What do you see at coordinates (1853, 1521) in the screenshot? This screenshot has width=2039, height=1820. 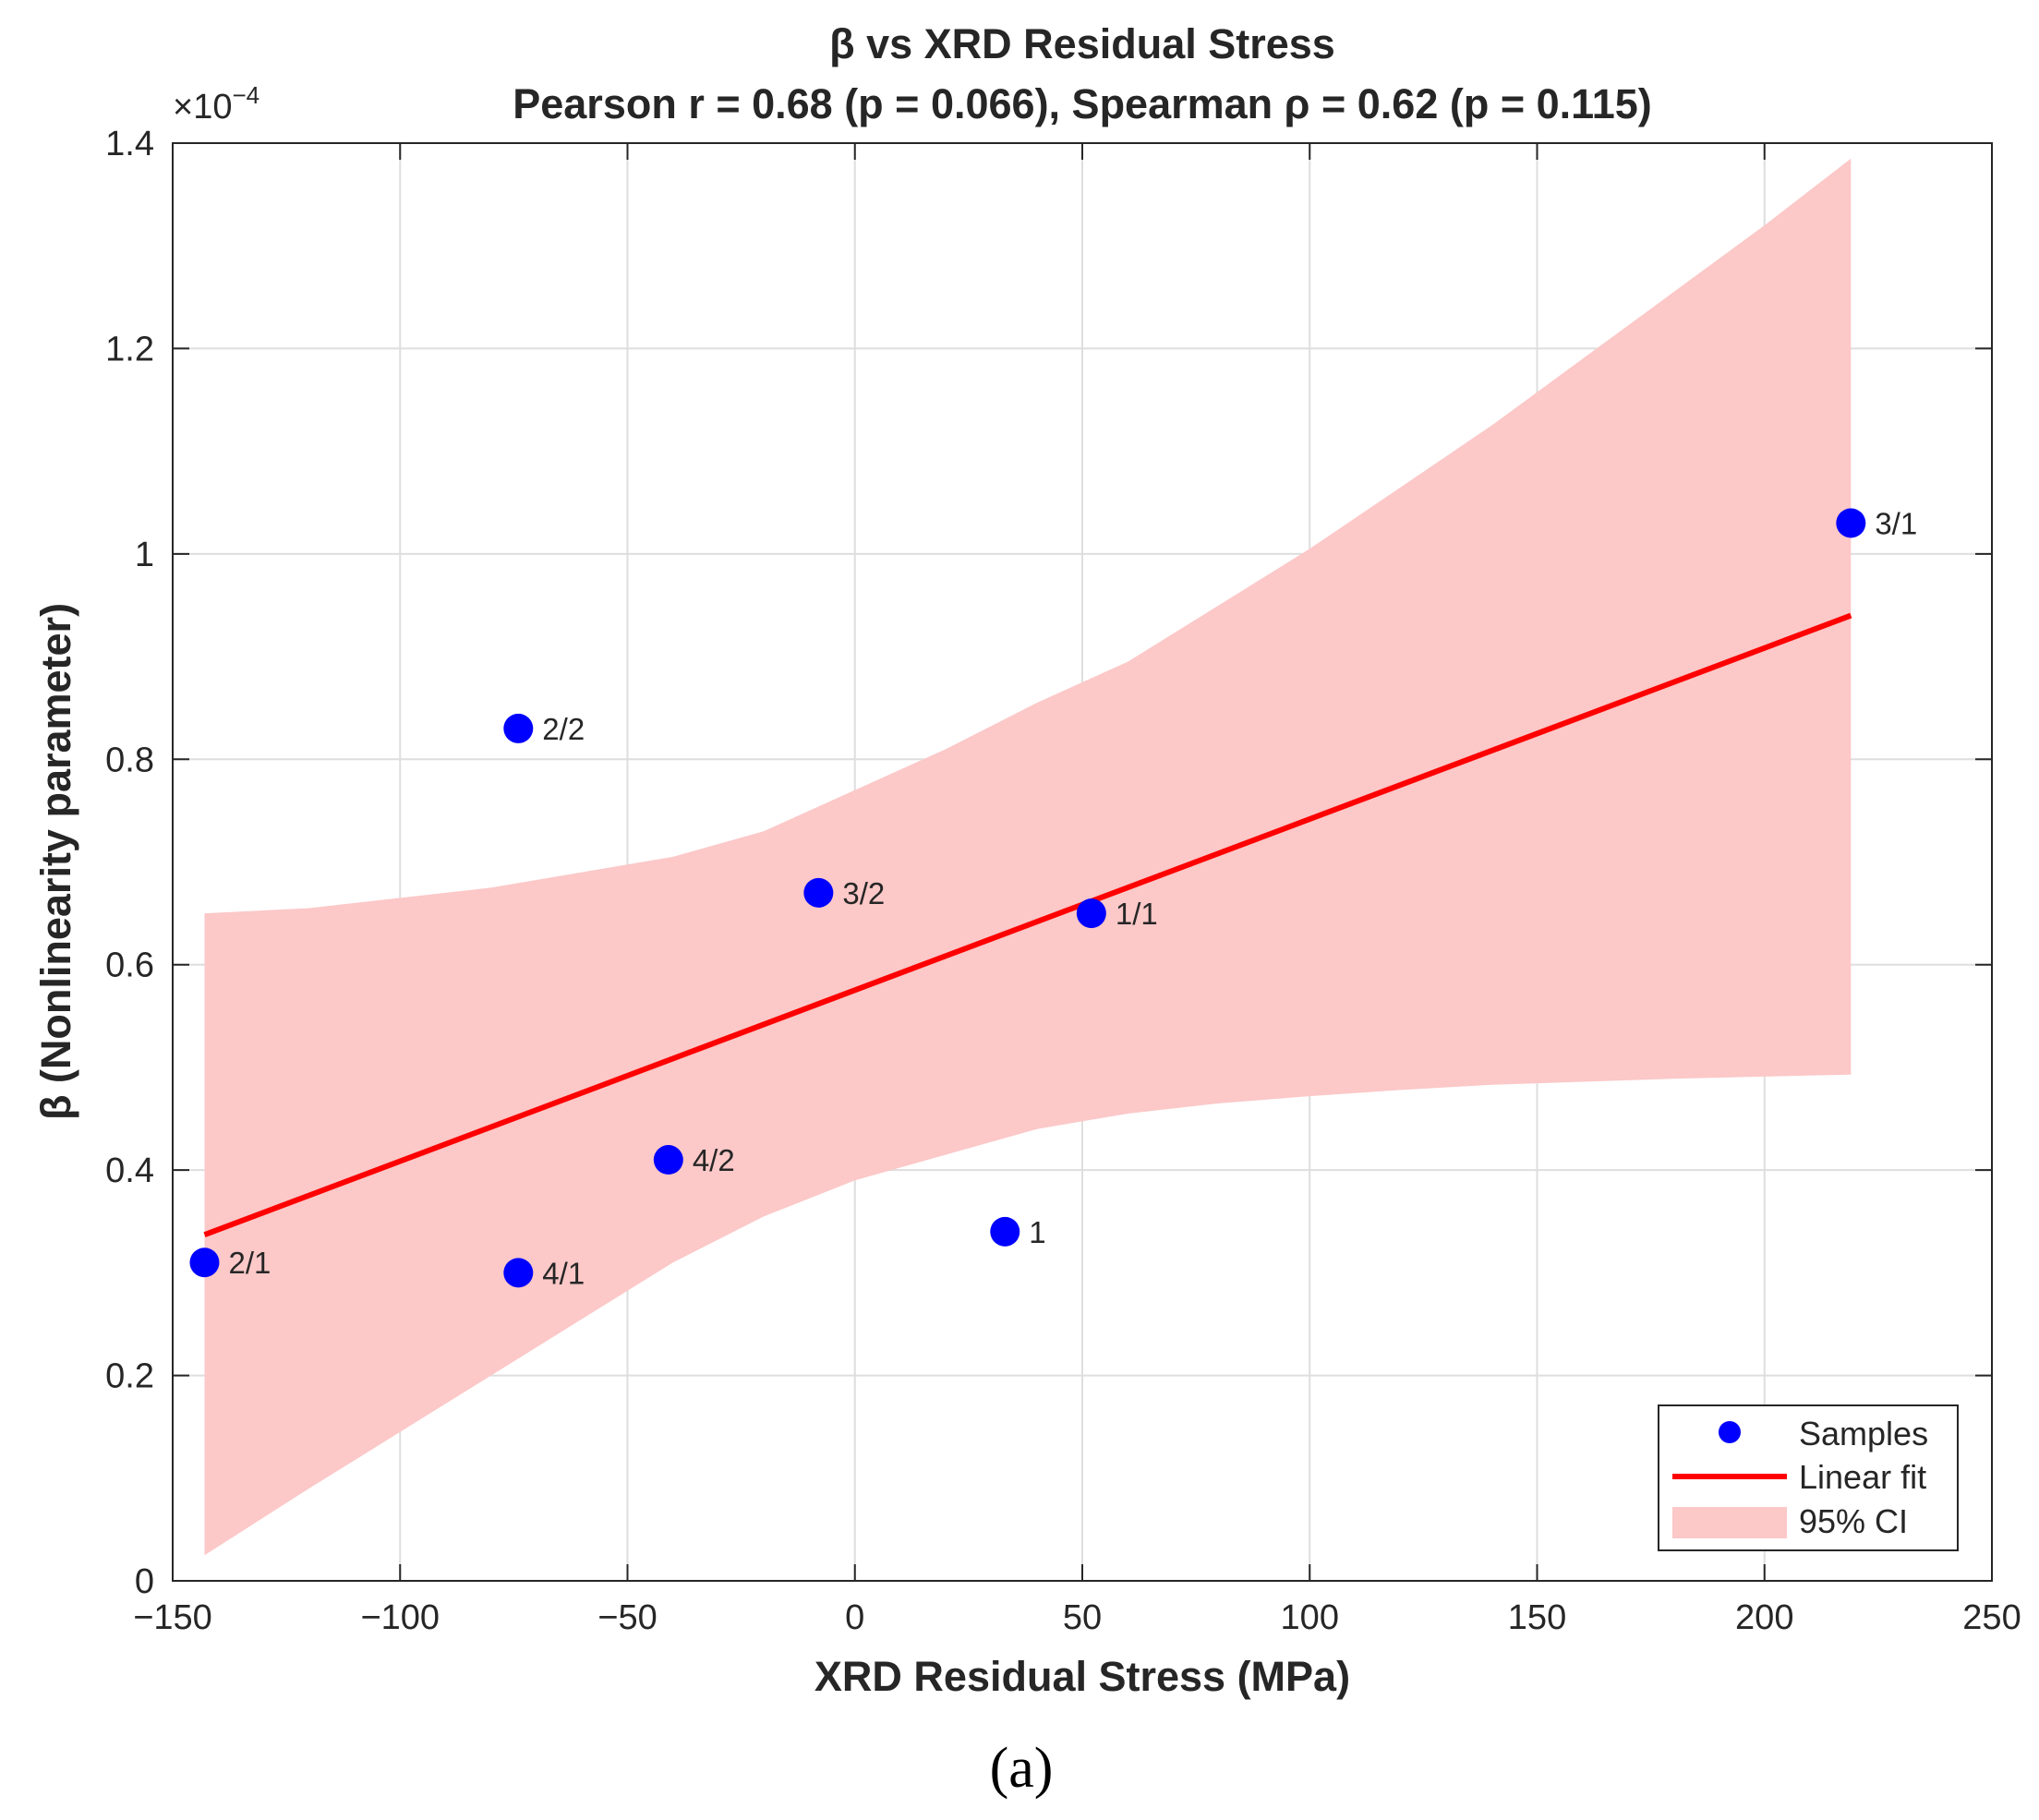 I see `legend-ci-label: 95% CI` at bounding box center [1853, 1521].